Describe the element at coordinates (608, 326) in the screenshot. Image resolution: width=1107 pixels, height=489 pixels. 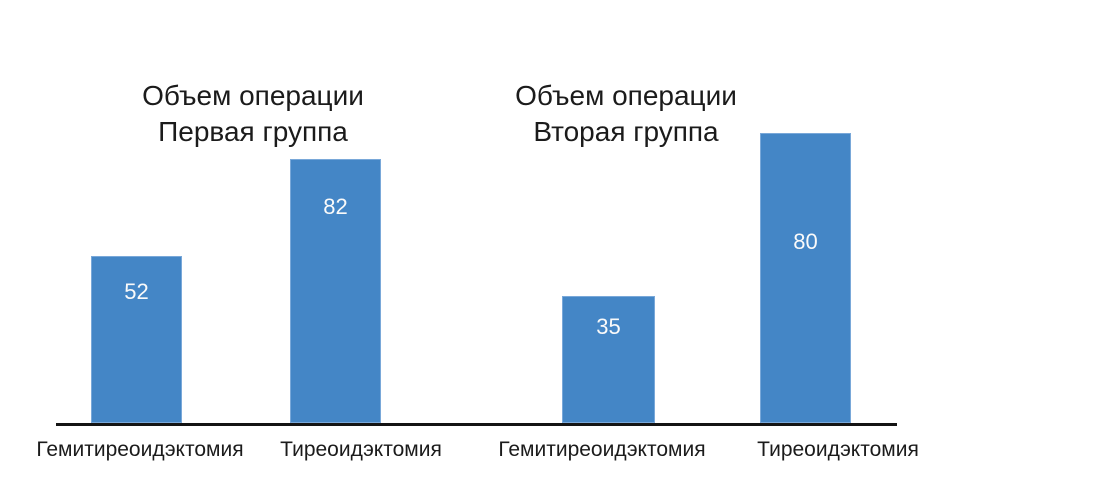
I see `bar-value-label: 35` at that location.